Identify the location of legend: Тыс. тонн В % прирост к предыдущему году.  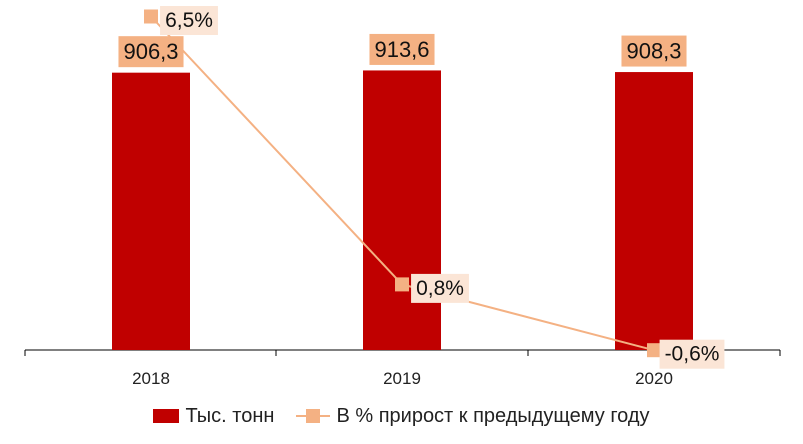
(401, 416).